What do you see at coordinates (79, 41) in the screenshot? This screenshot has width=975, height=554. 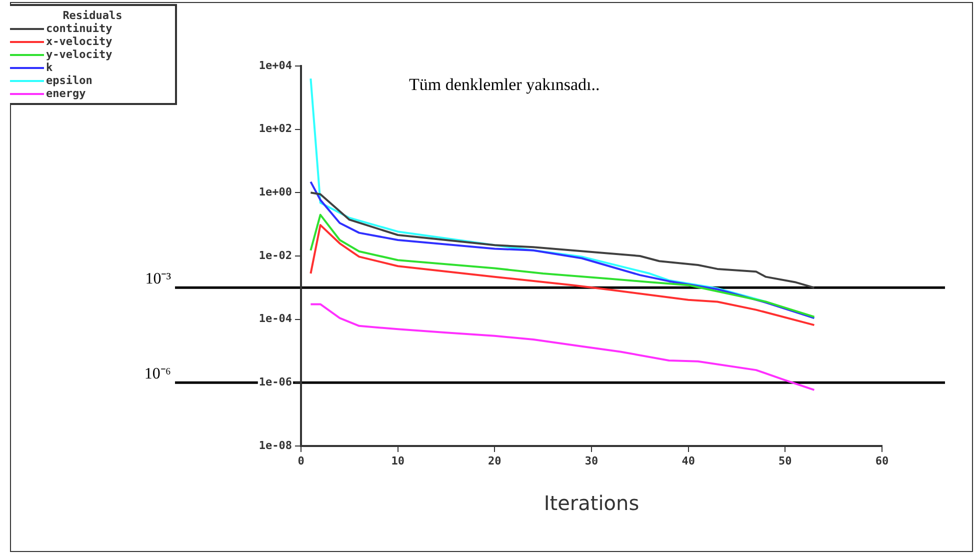 I see `legend-label: x-velocity` at bounding box center [79, 41].